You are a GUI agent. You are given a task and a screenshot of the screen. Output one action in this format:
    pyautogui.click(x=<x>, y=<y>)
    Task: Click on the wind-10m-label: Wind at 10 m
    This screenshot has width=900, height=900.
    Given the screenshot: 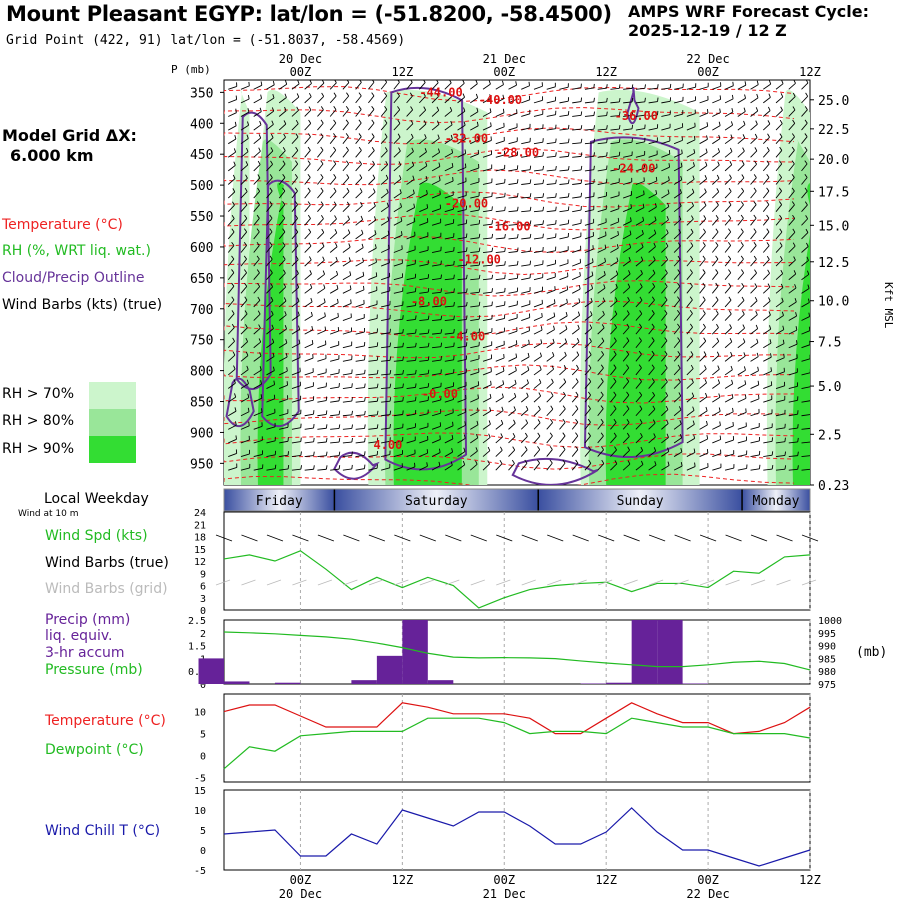 What is the action you would take?
    pyautogui.click(x=48, y=514)
    